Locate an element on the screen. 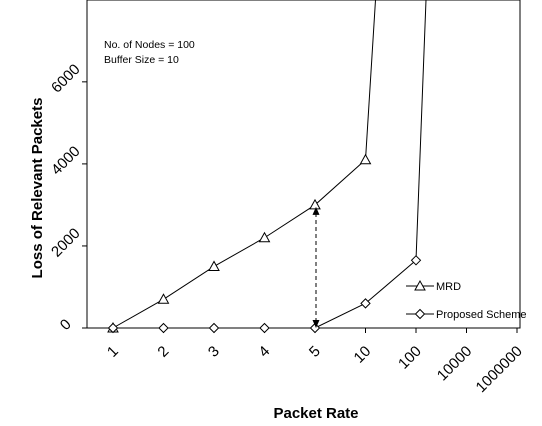  legend: MRD Proposed Scheme is located at coordinates (466, 300).